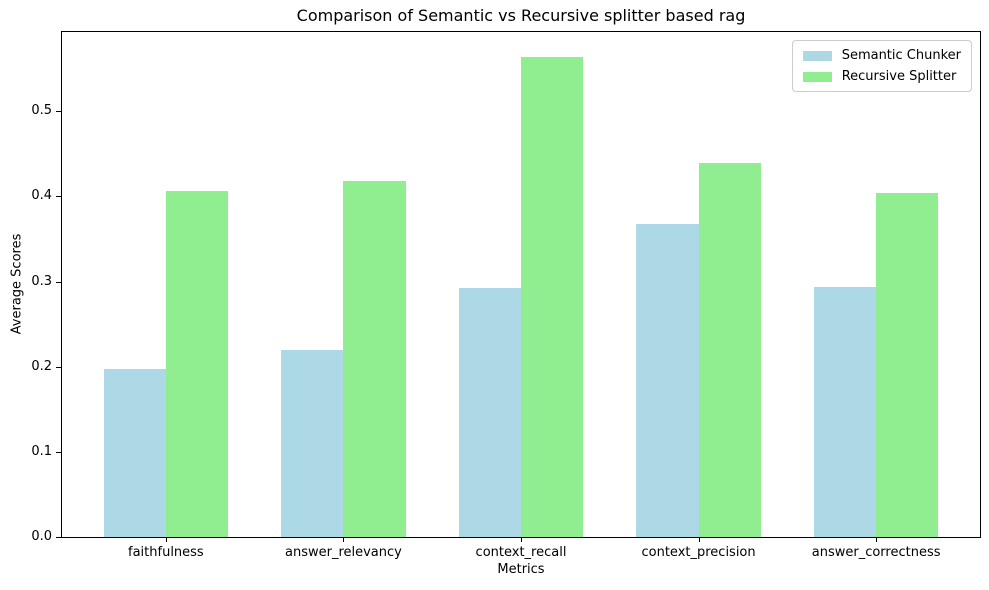  Describe the element at coordinates (312, 443) in the screenshot. I see `bar-answer_relevancy-semantic` at that location.